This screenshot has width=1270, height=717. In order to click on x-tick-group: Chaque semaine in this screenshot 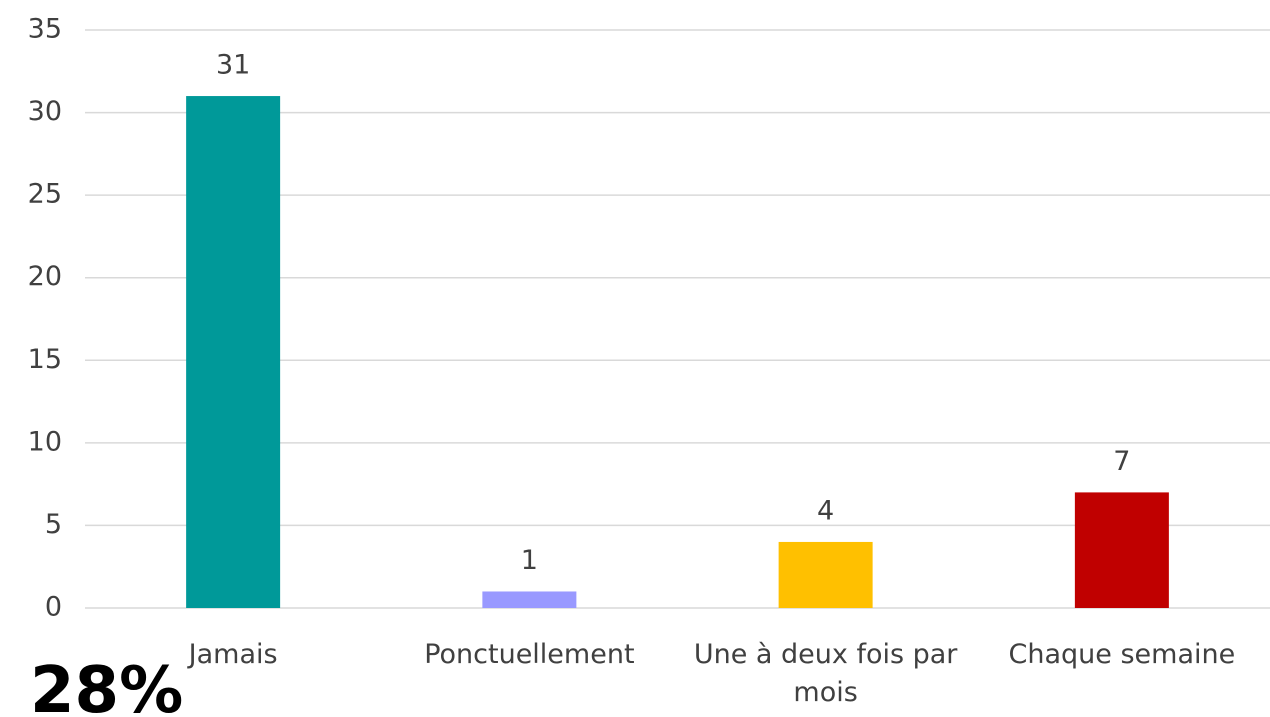, I will do `click(1122, 654)`.